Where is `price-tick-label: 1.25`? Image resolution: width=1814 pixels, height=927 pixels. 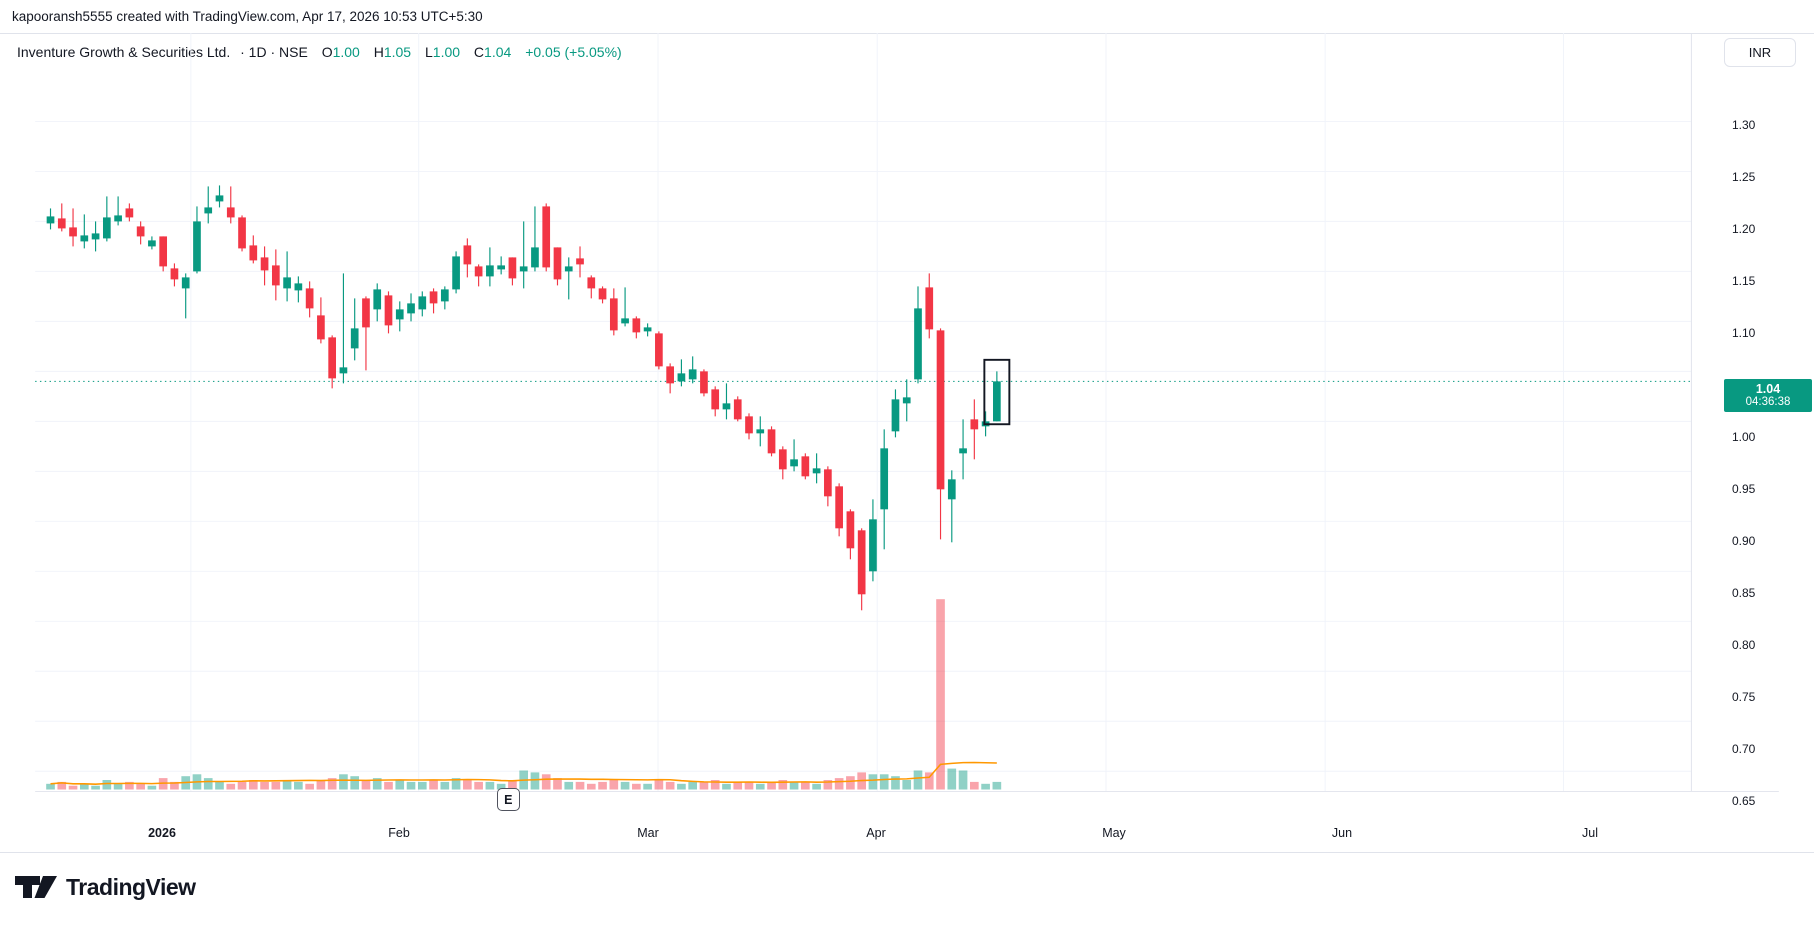 price-tick-label: 1.25 is located at coordinates (1744, 177).